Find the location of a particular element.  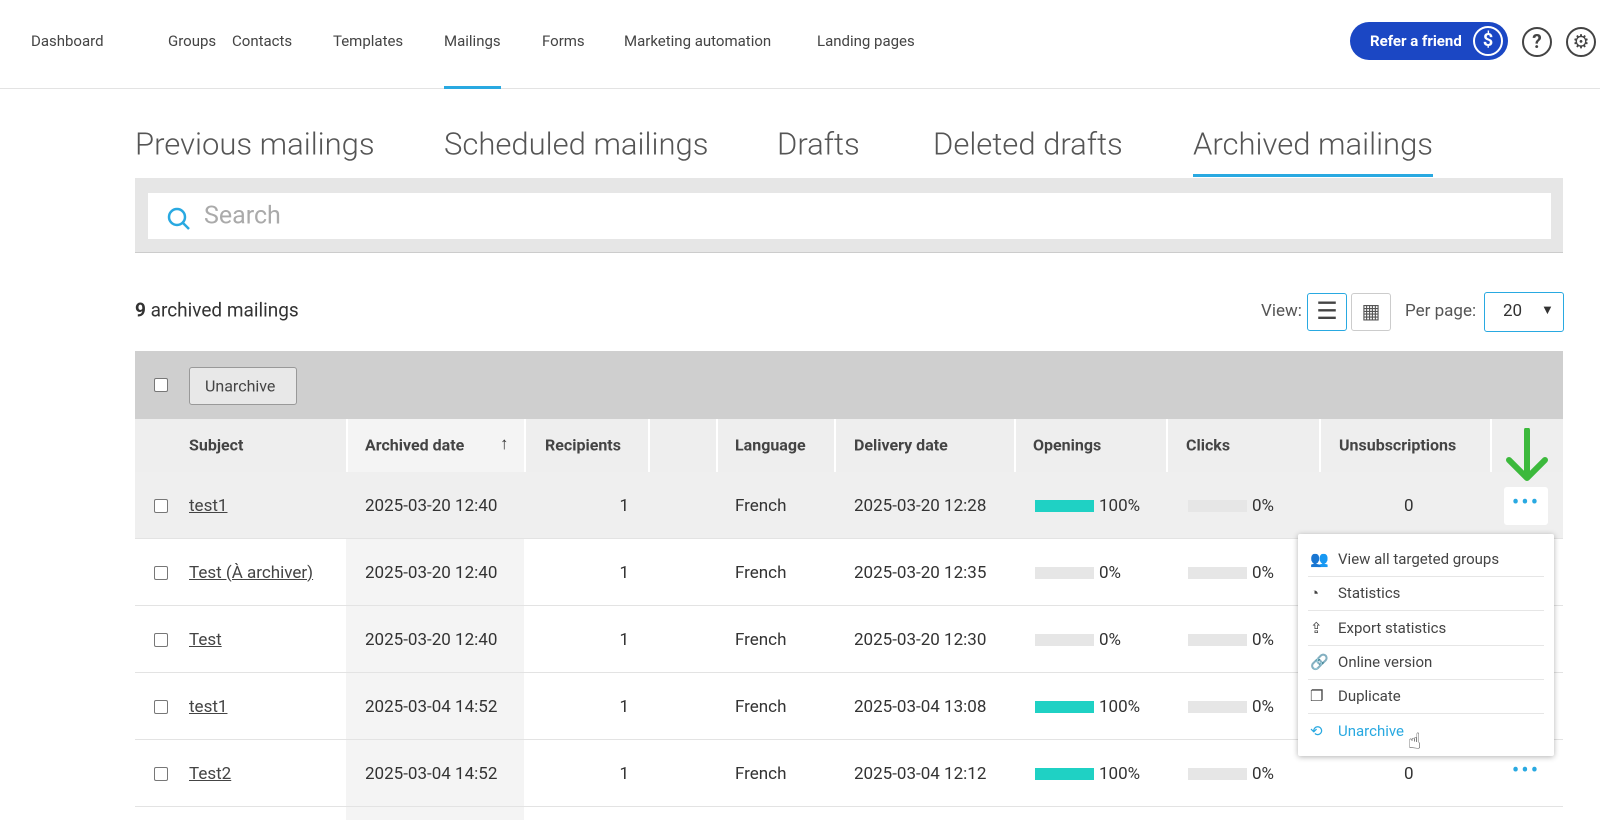

menu-item: Unarchive is located at coordinates (1371, 730).